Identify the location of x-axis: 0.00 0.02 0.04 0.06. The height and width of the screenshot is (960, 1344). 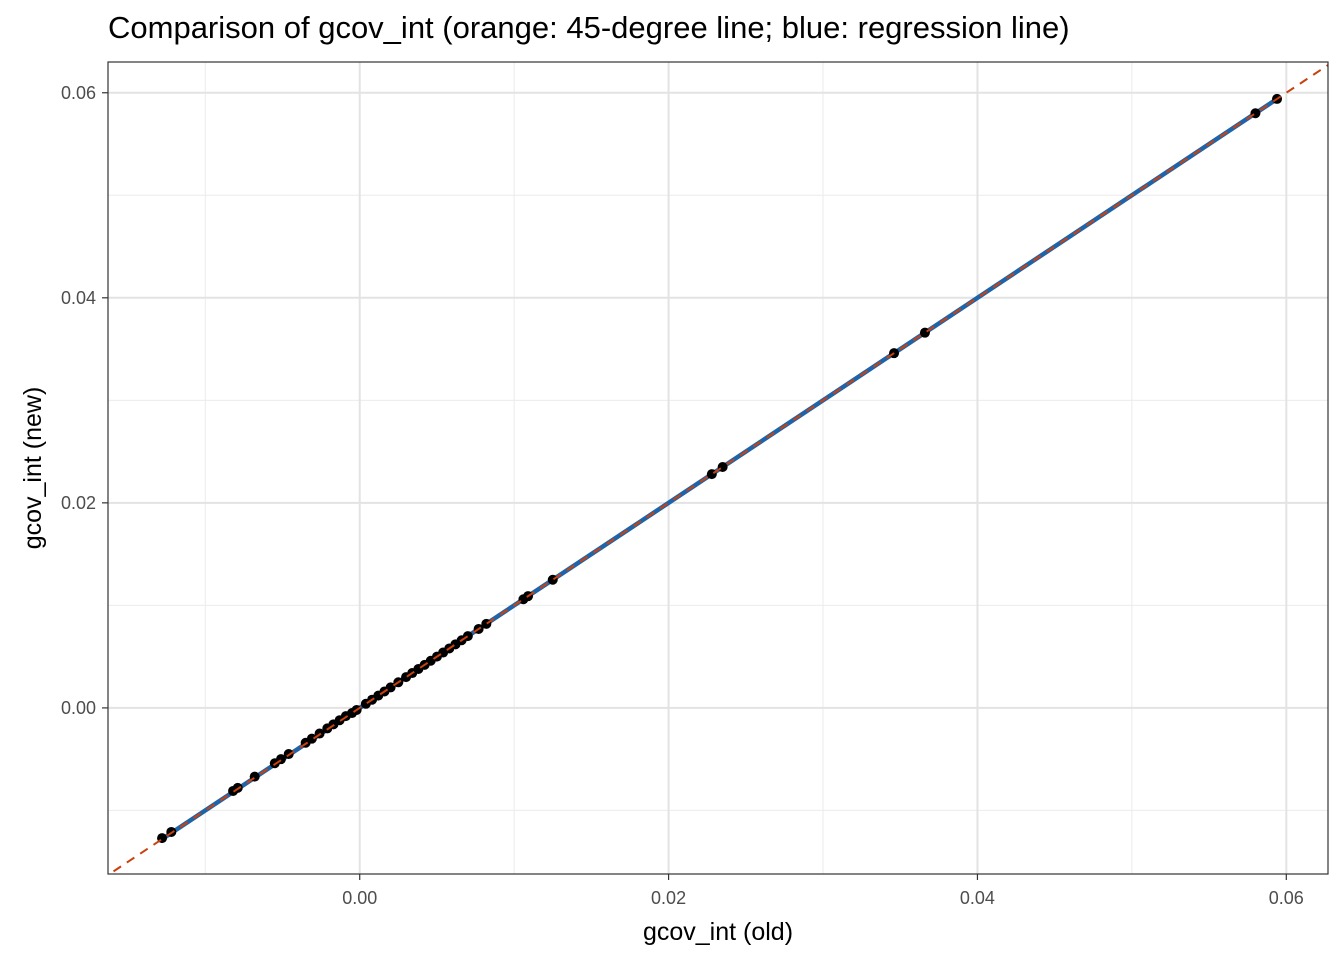
(823, 891).